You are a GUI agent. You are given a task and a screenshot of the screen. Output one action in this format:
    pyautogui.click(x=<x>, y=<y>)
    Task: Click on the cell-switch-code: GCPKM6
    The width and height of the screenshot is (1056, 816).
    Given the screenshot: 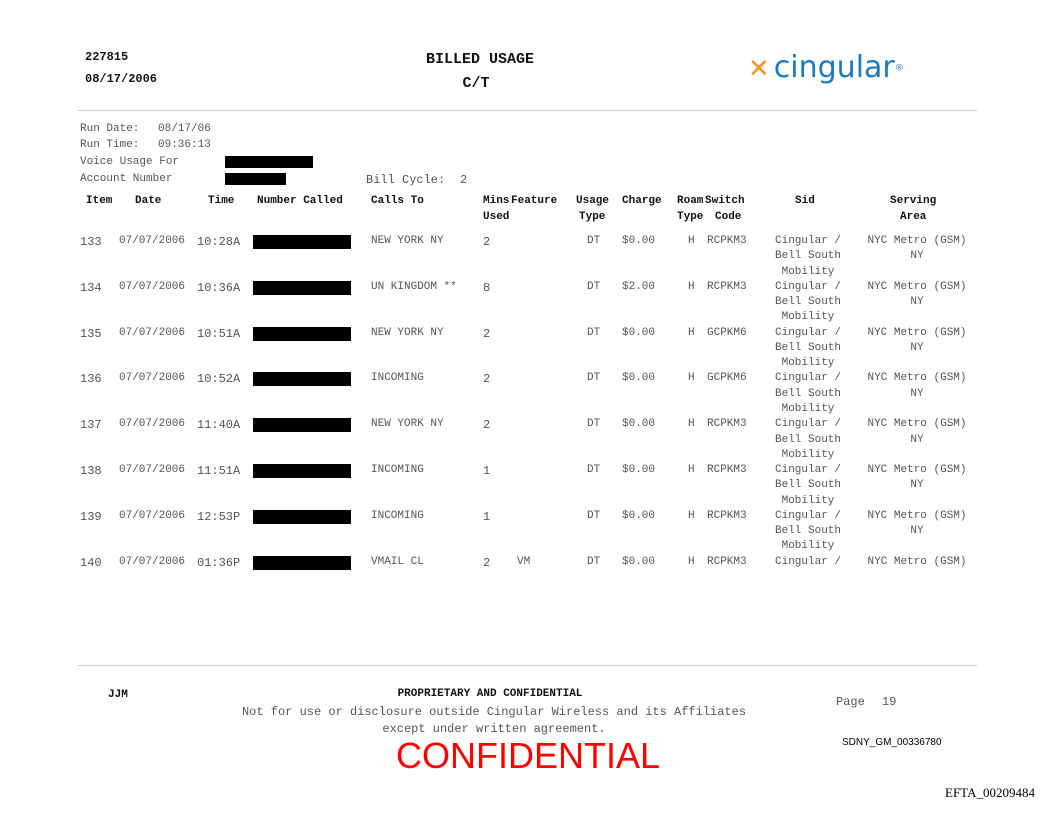 What is the action you would take?
    pyautogui.click(x=727, y=378)
    